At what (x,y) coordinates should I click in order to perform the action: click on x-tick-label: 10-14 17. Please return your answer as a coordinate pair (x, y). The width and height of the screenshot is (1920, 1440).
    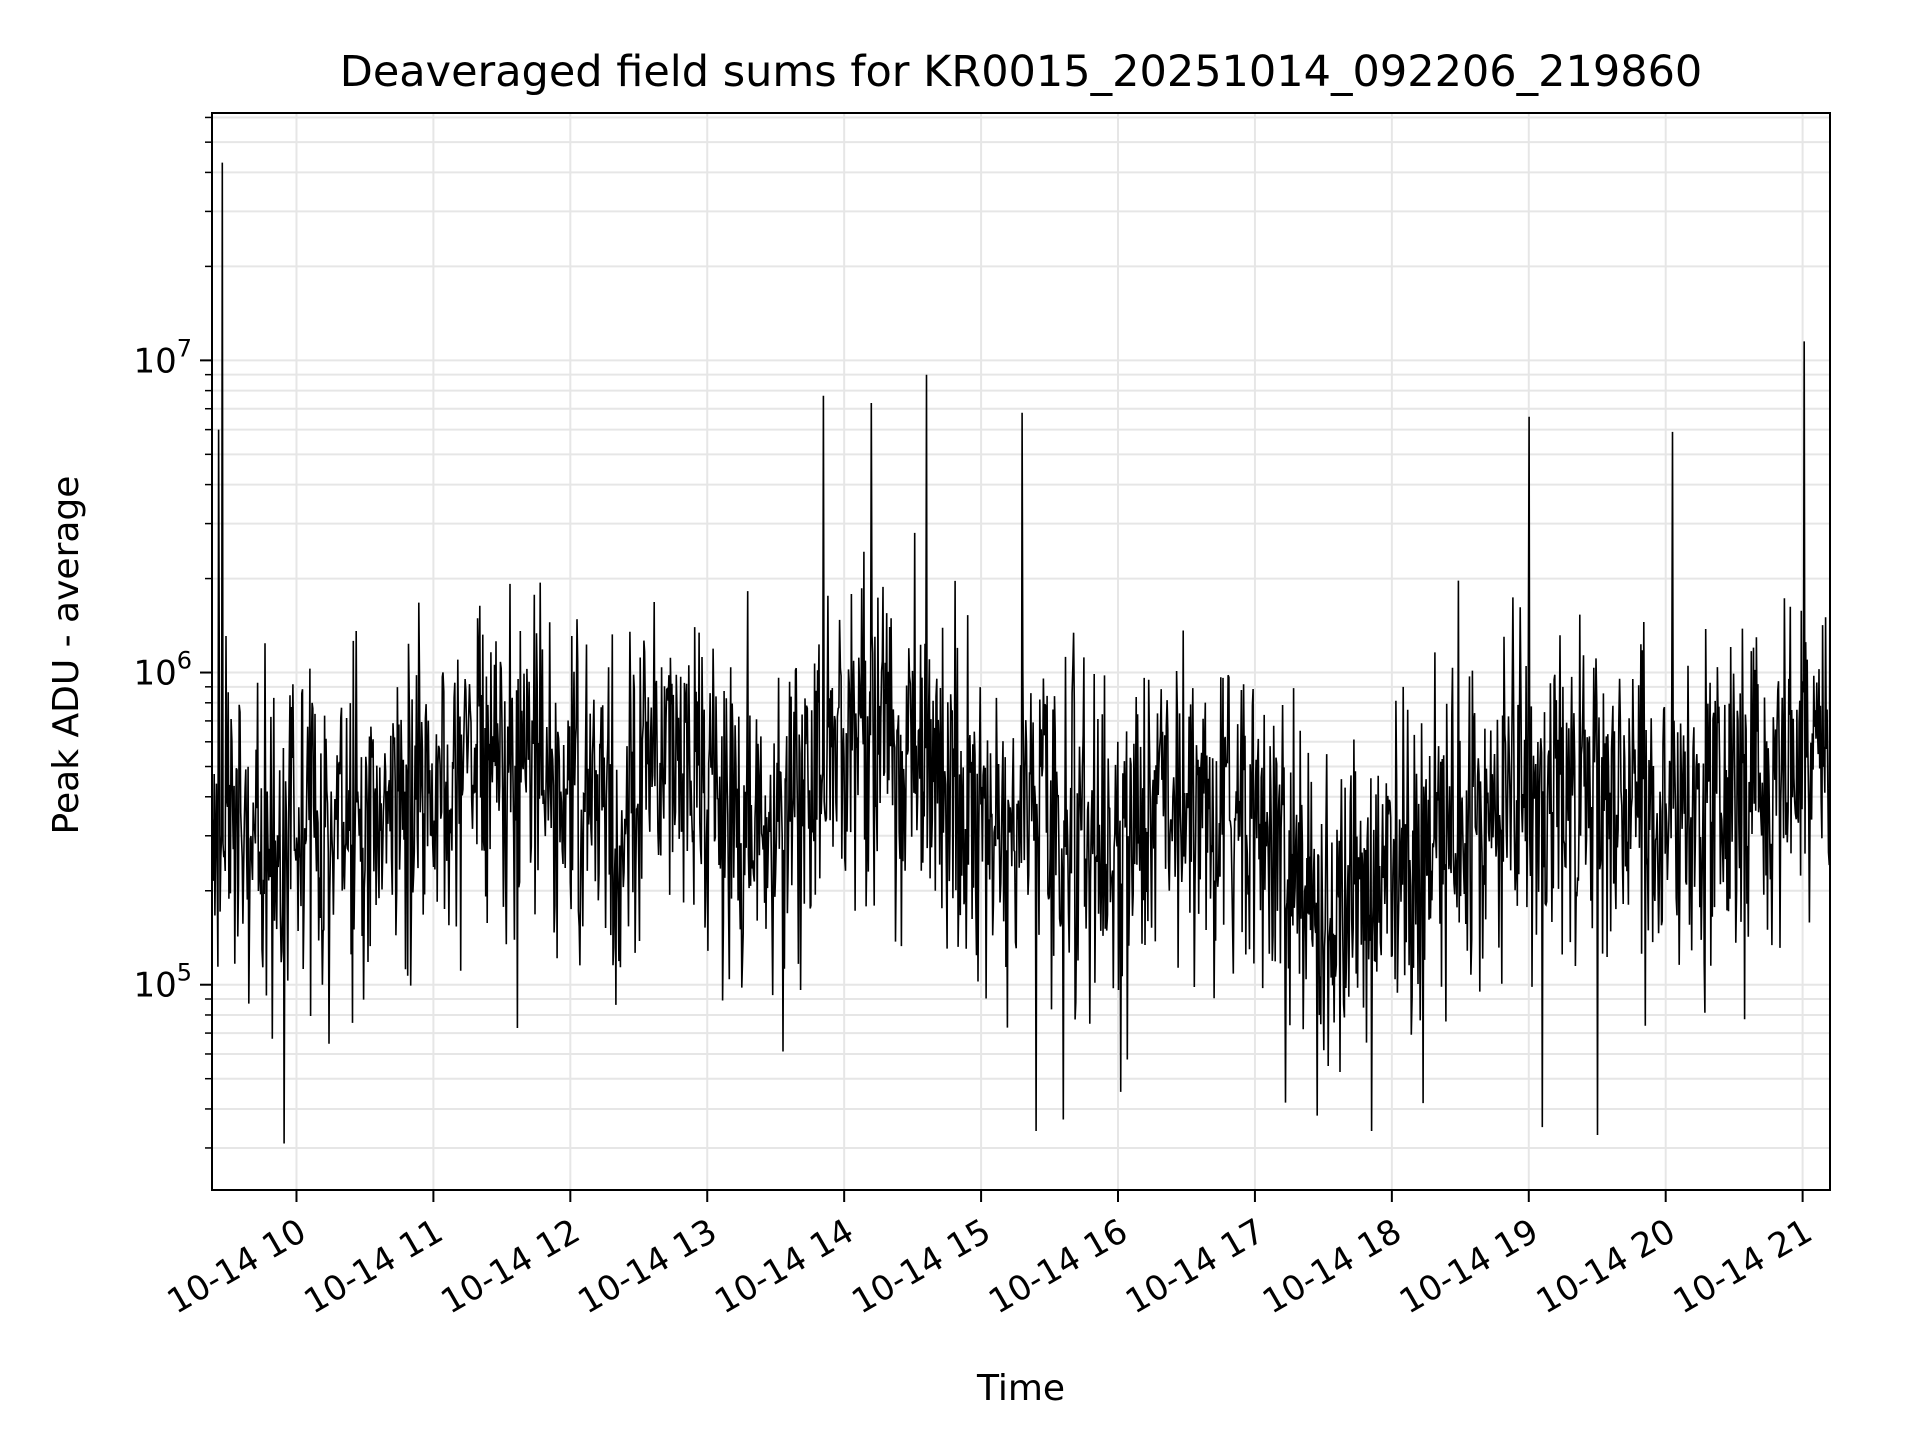
    Looking at the image, I should click on (1195, 1266).